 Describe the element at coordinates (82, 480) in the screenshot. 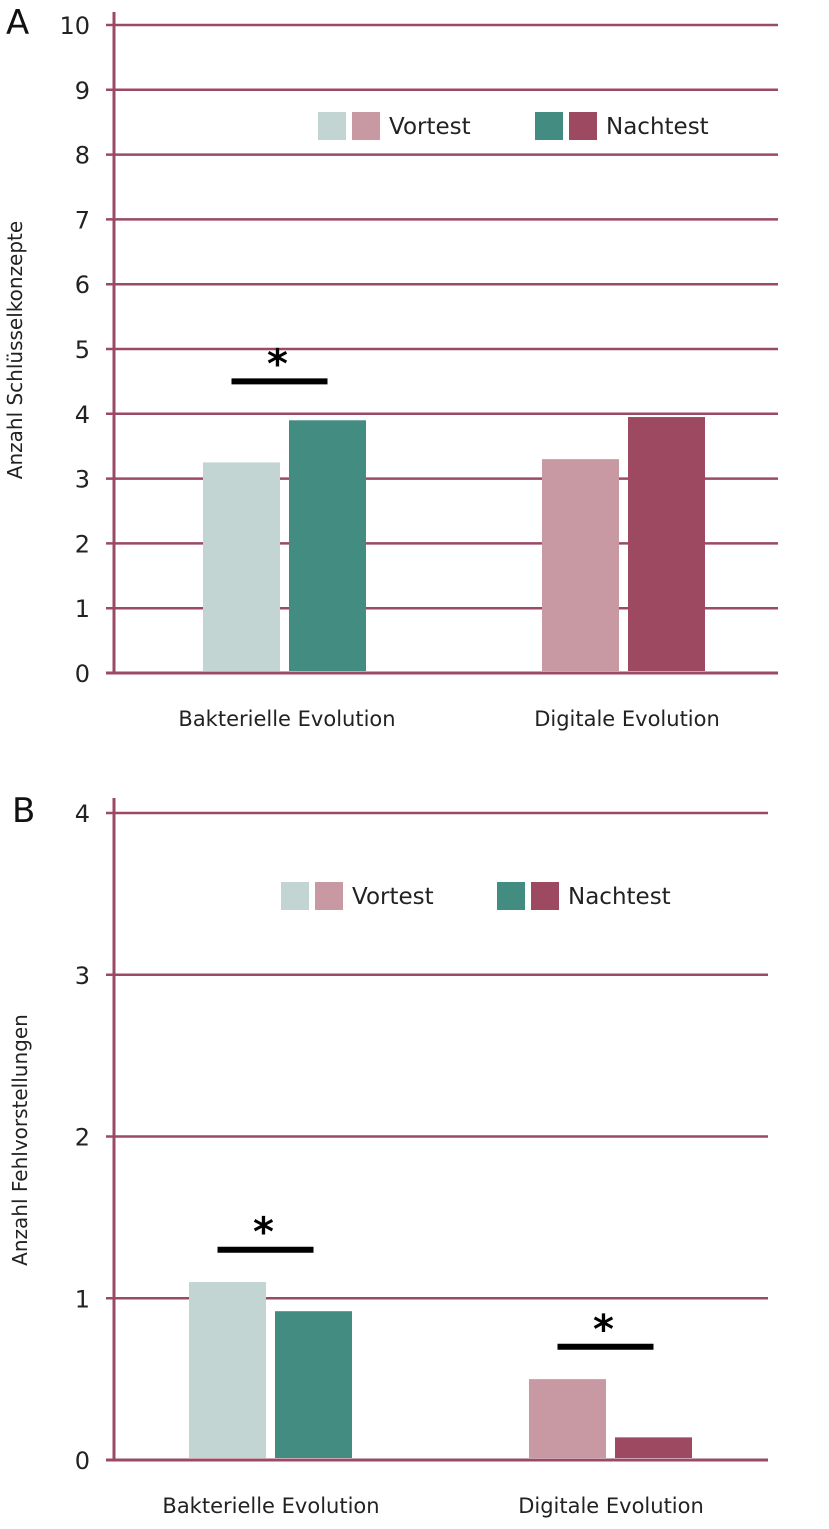

I see `panel-a-y-tick-label: 3` at that location.